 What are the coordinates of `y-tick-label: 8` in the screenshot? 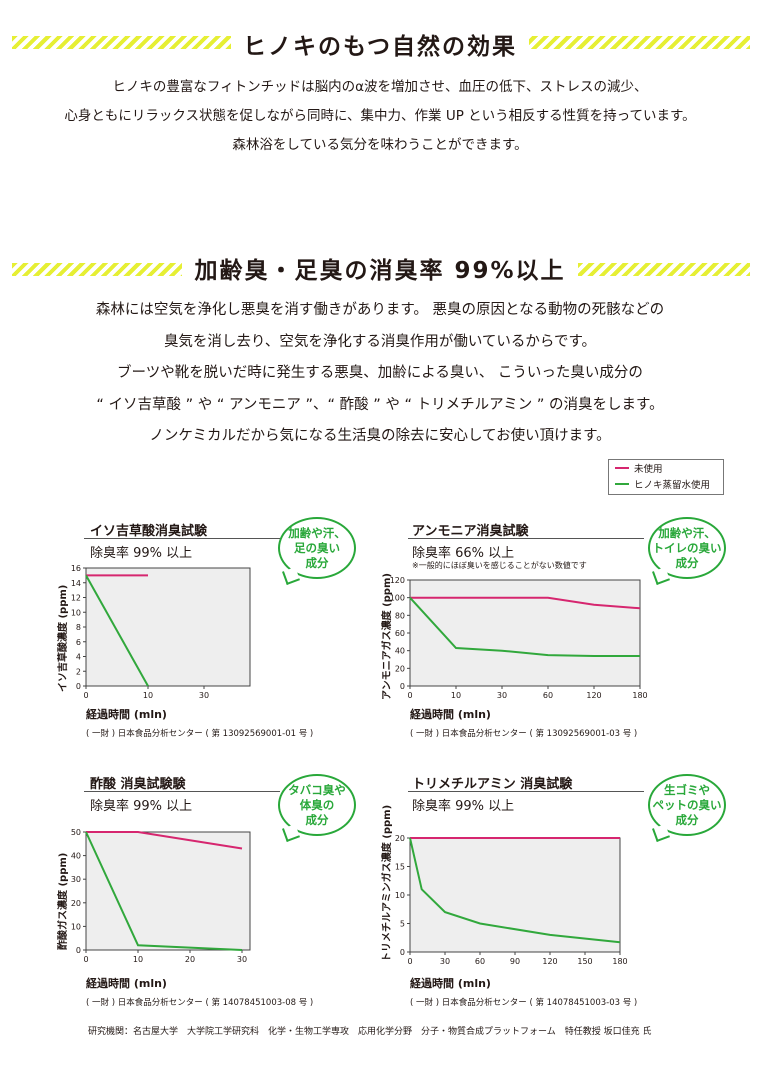 It's located at (78, 627).